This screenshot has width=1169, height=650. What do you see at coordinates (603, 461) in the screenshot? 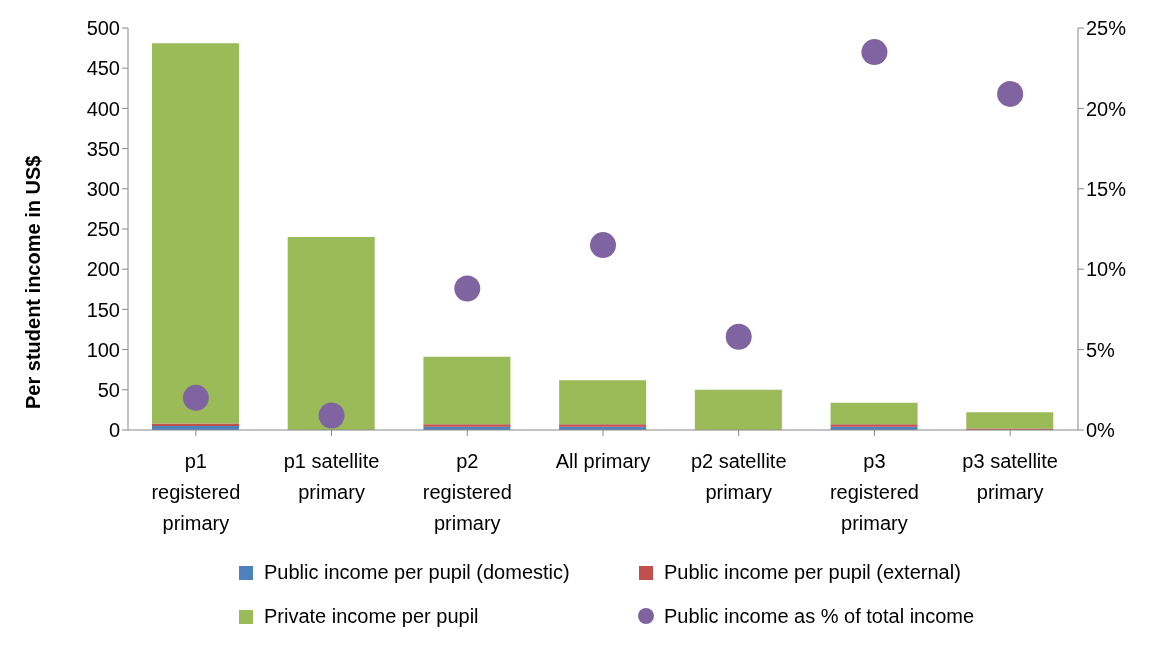
I see `x-tick-label: All primary` at bounding box center [603, 461].